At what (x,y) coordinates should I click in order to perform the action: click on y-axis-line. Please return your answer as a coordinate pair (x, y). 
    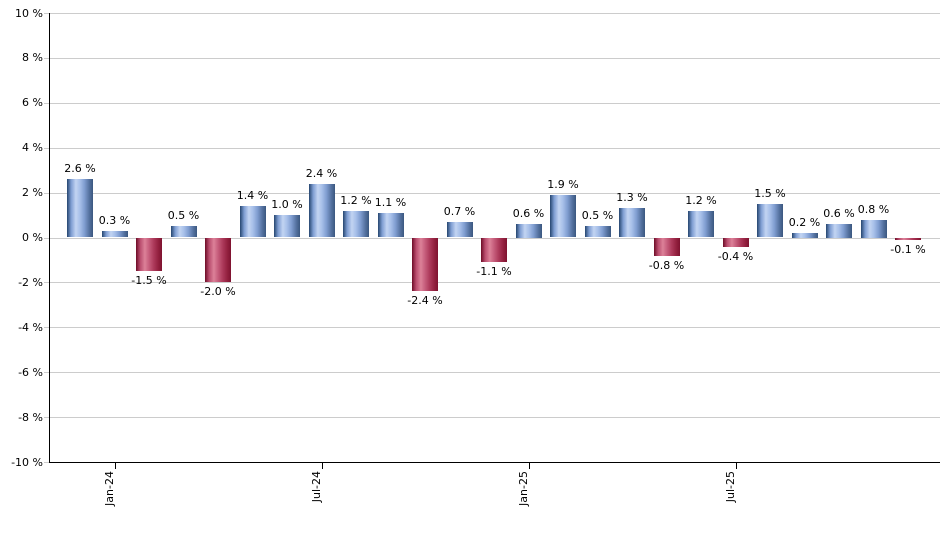
    Looking at the image, I should click on (49, 238).